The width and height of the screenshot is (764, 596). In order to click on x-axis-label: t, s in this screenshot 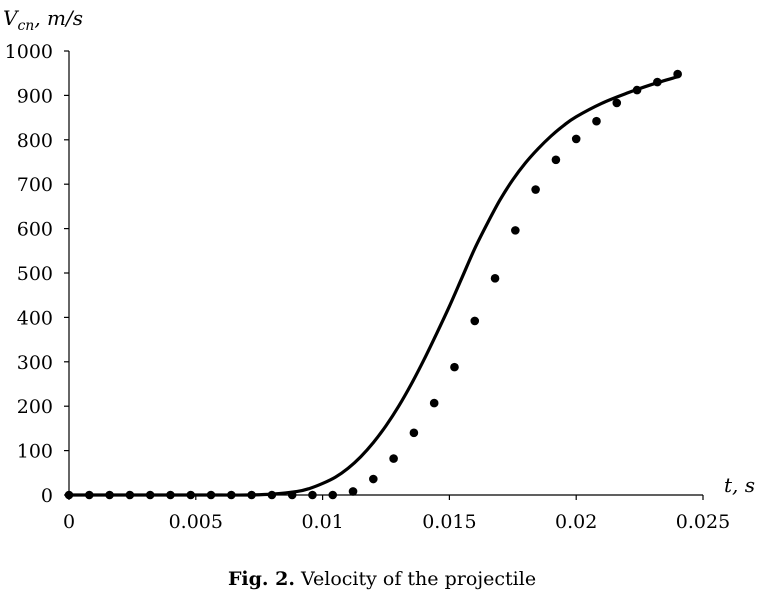, I will do `click(739, 485)`.